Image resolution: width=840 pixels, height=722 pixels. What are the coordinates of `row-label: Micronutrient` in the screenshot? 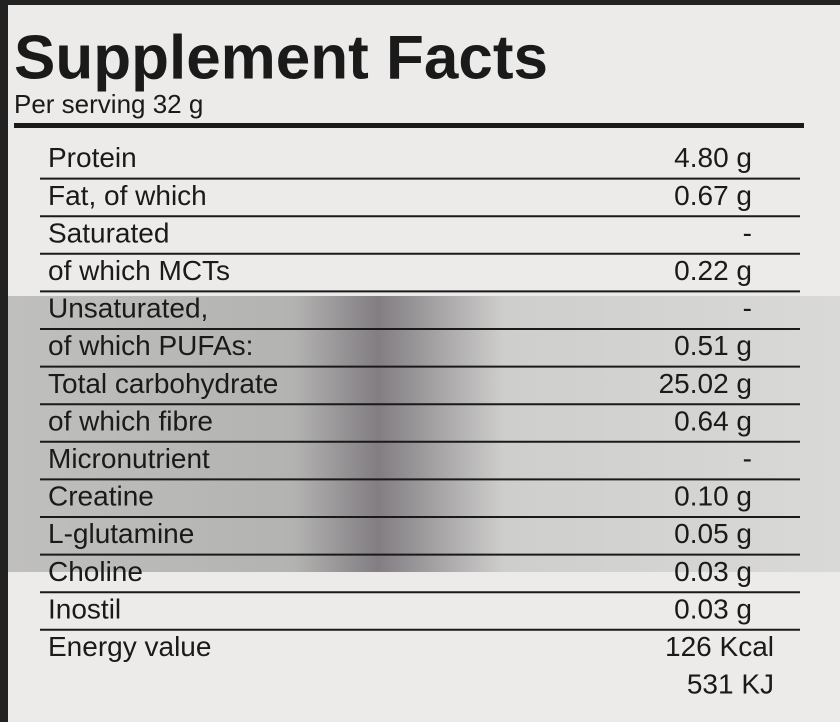 It's located at (129, 458).